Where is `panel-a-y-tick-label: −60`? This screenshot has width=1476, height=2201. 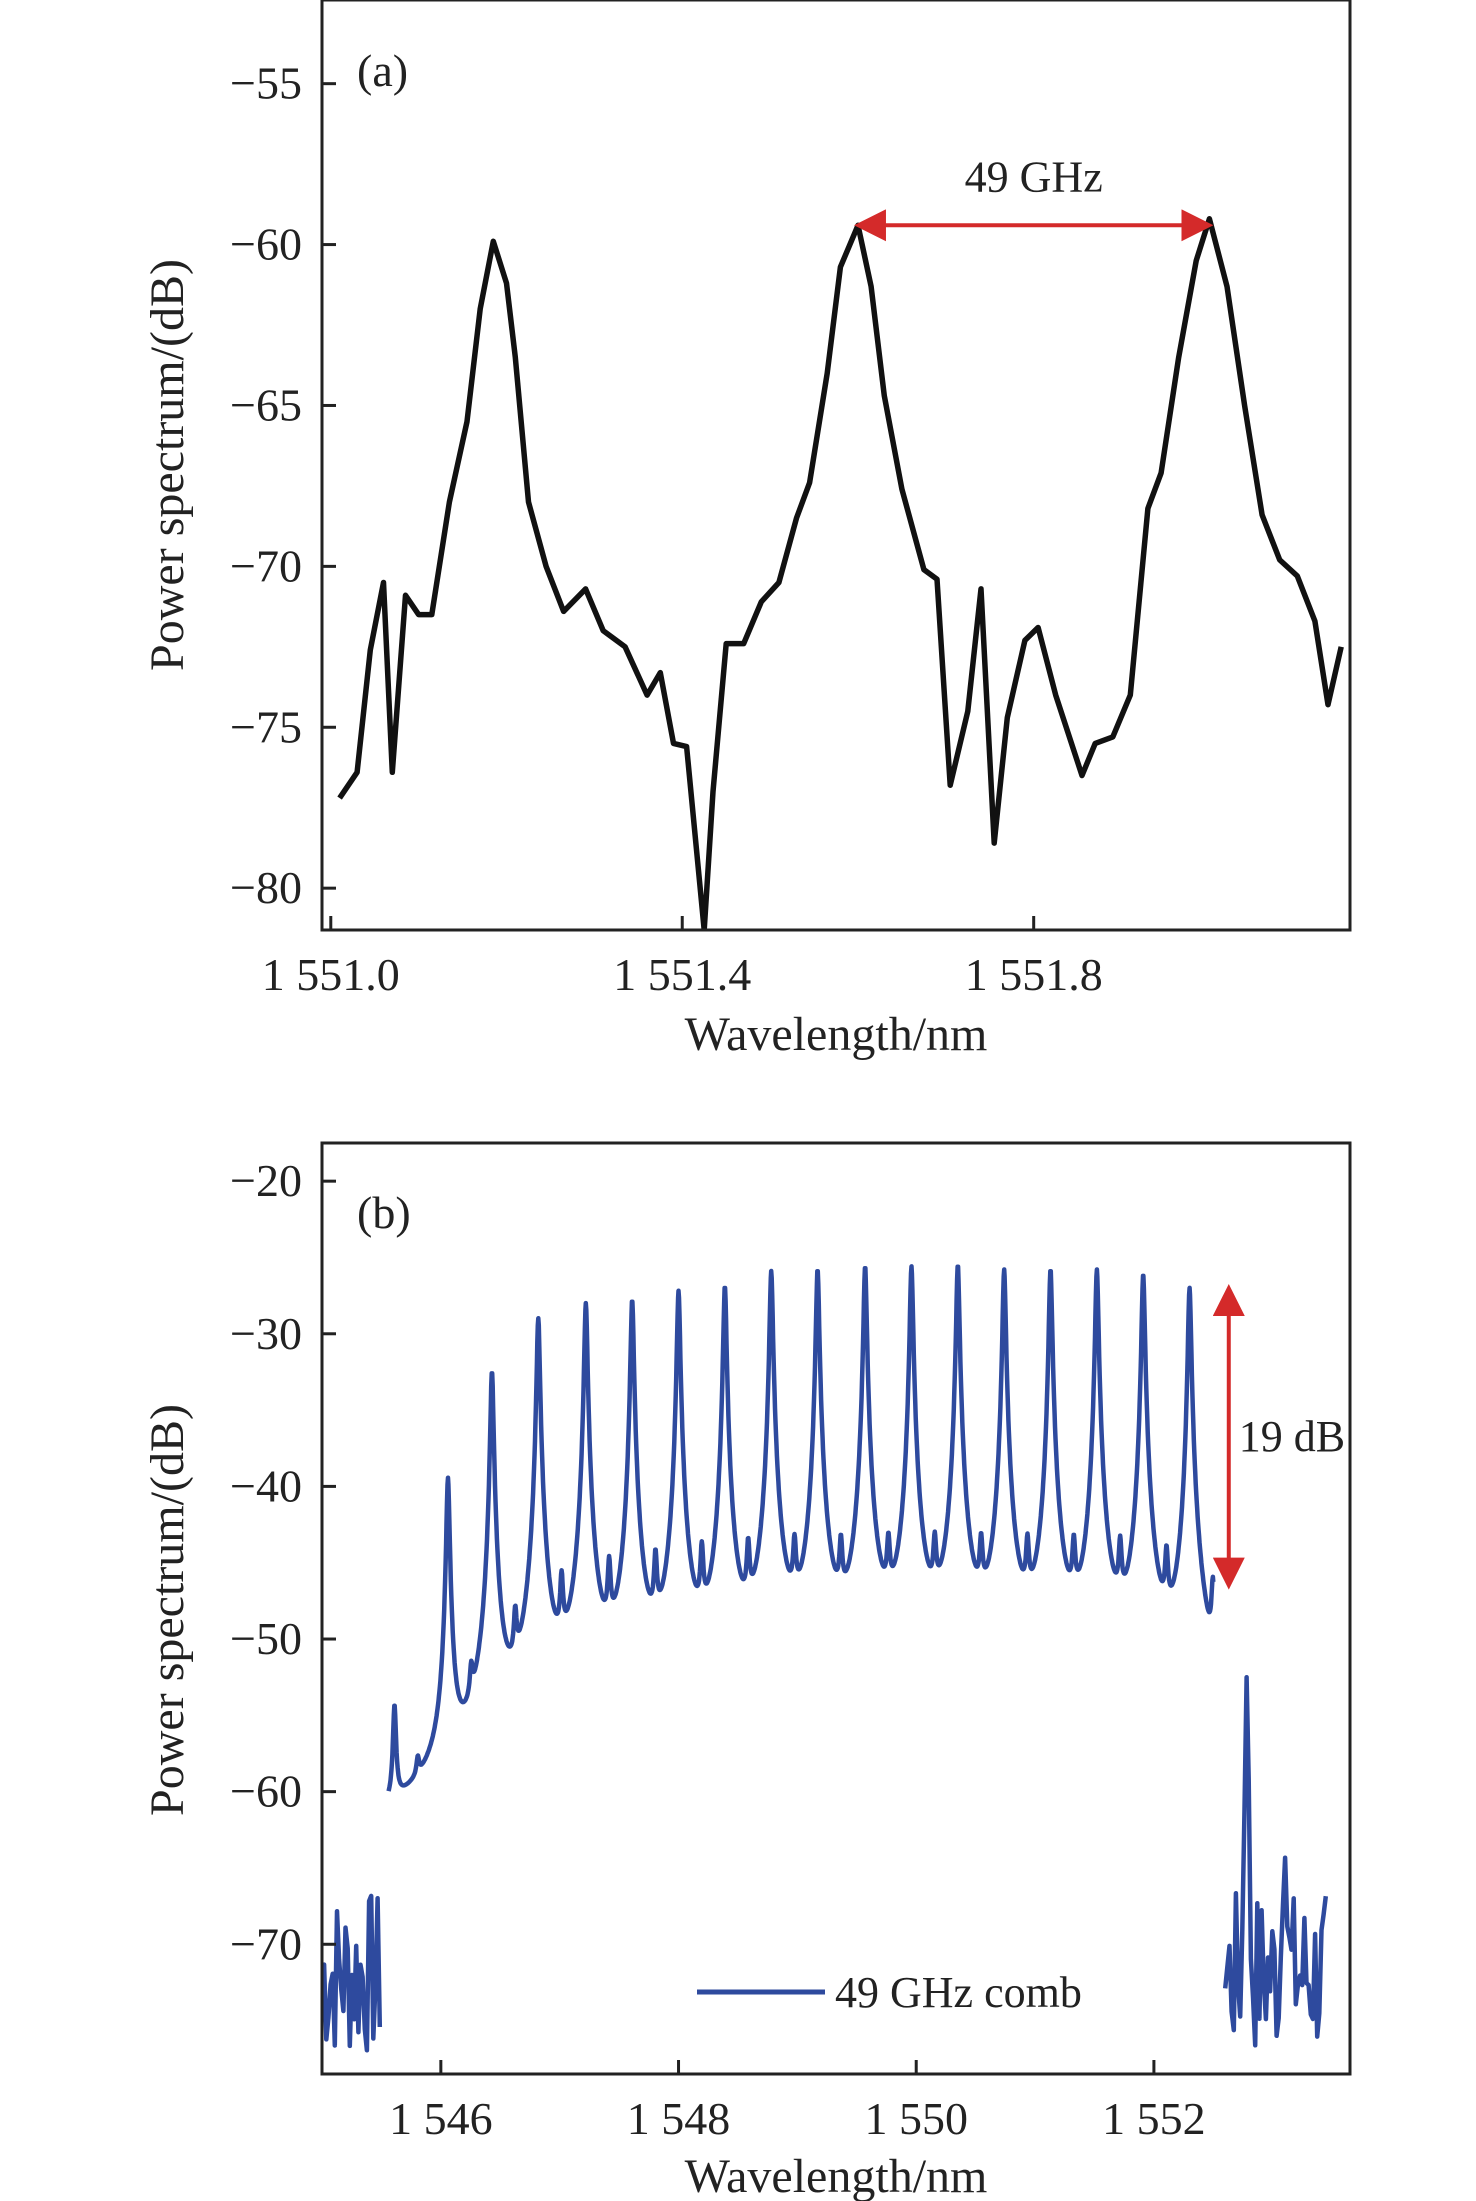
panel-a-y-tick-label: −60 is located at coordinates (266, 244).